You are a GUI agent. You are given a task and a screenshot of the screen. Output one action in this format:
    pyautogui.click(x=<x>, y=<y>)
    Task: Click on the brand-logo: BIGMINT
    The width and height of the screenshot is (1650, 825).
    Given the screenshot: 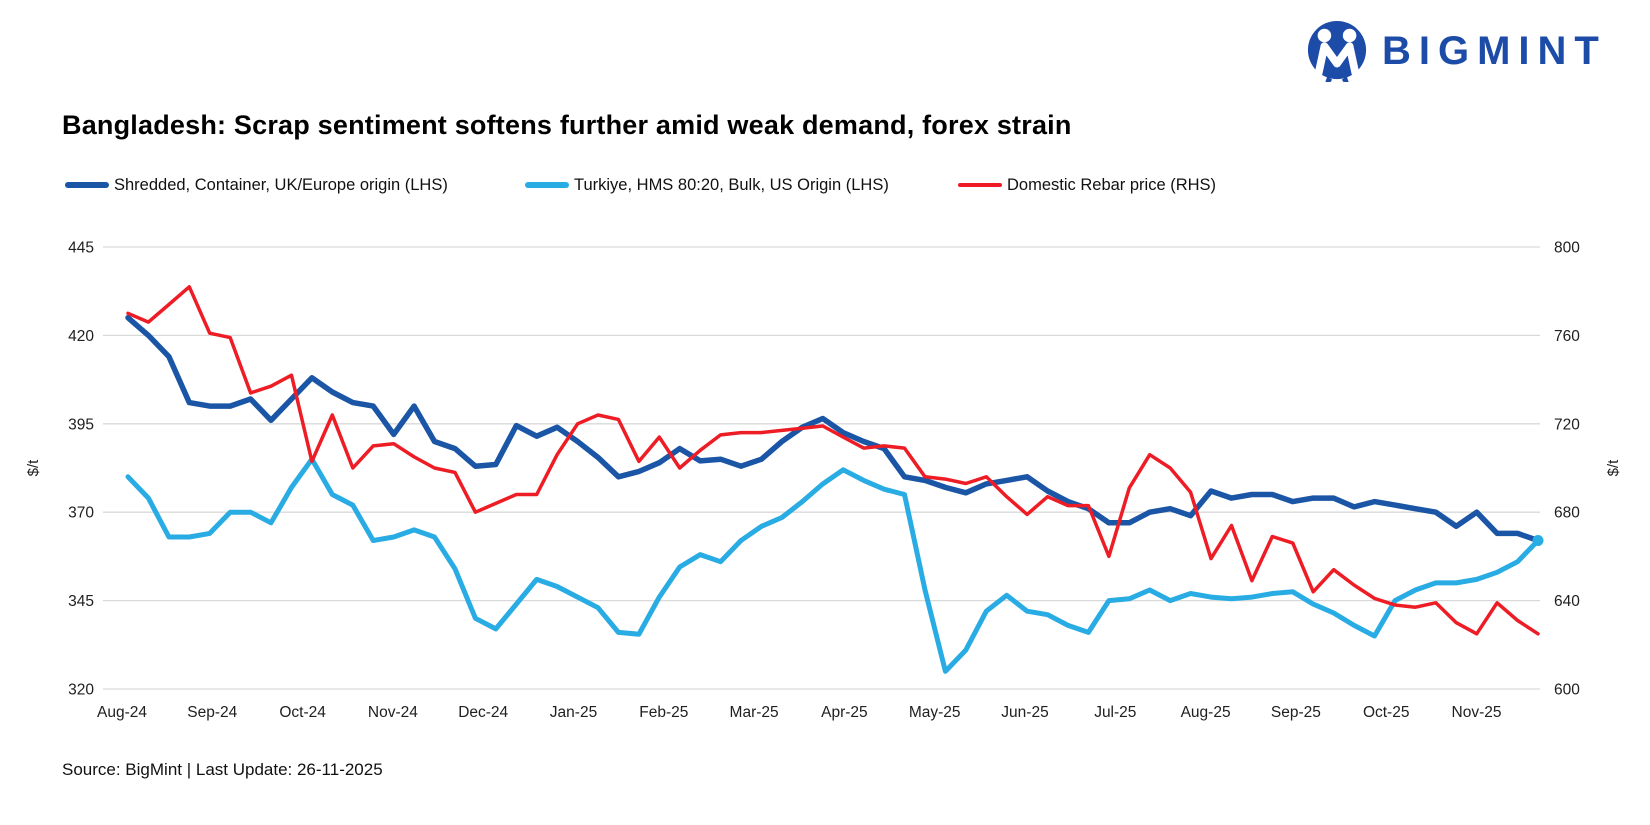 What is the action you would take?
    pyautogui.click(x=1456, y=51)
    